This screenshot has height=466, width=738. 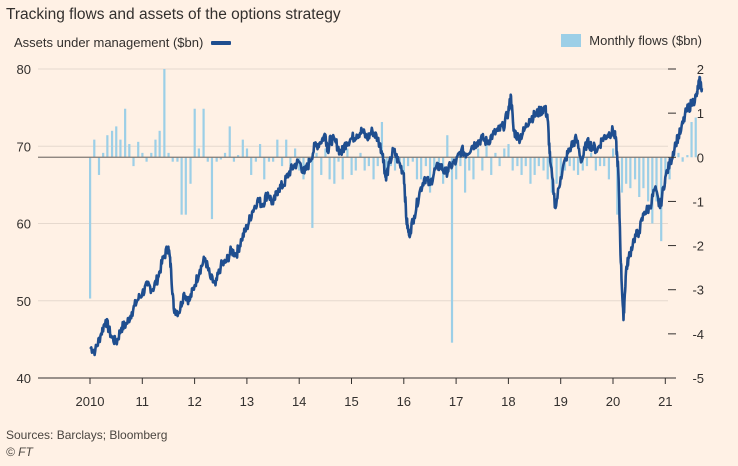 I want to click on y-left-tick-label: 60, so click(x=24, y=224).